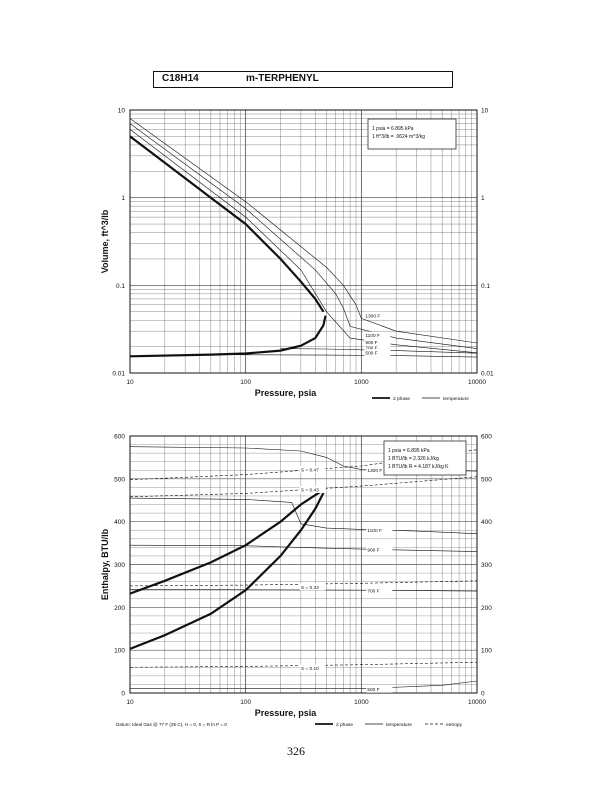 The width and height of the screenshot is (592, 800). What do you see at coordinates (418, 467) in the screenshot?
I see `conversion-text: 1 BTU/lb R = 4.187 kJ/kg K` at bounding box center [418, 467].